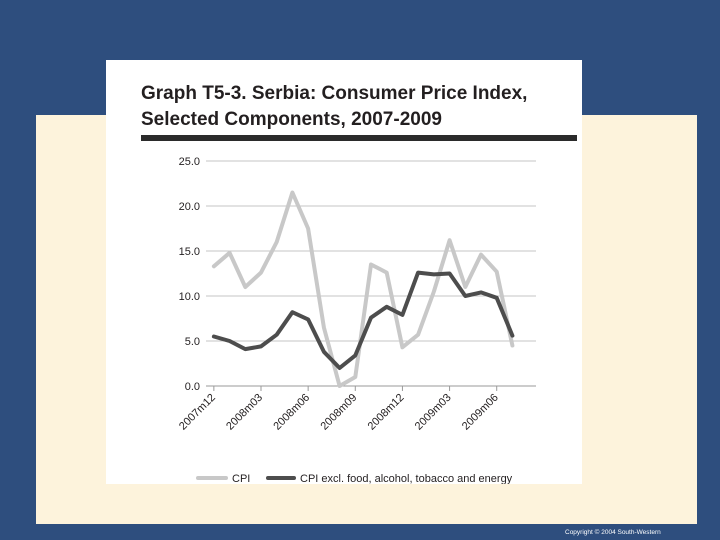  What do you see at coordinates (189, 297) in the screenshot?
I see `y-tick-label: 10.0` at bounding box center [189, 297].